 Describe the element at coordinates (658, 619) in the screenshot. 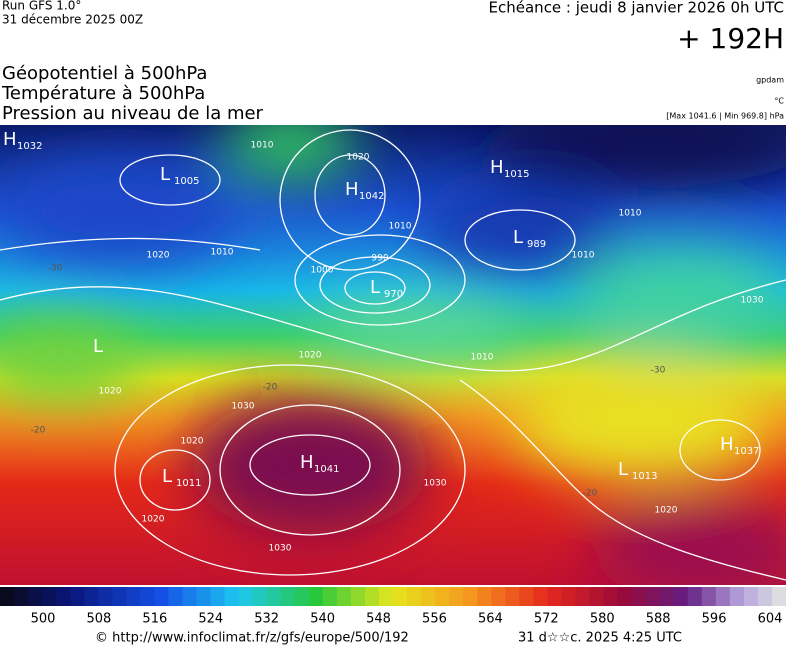

I see `colorbar-tick-label: 588` at that location.